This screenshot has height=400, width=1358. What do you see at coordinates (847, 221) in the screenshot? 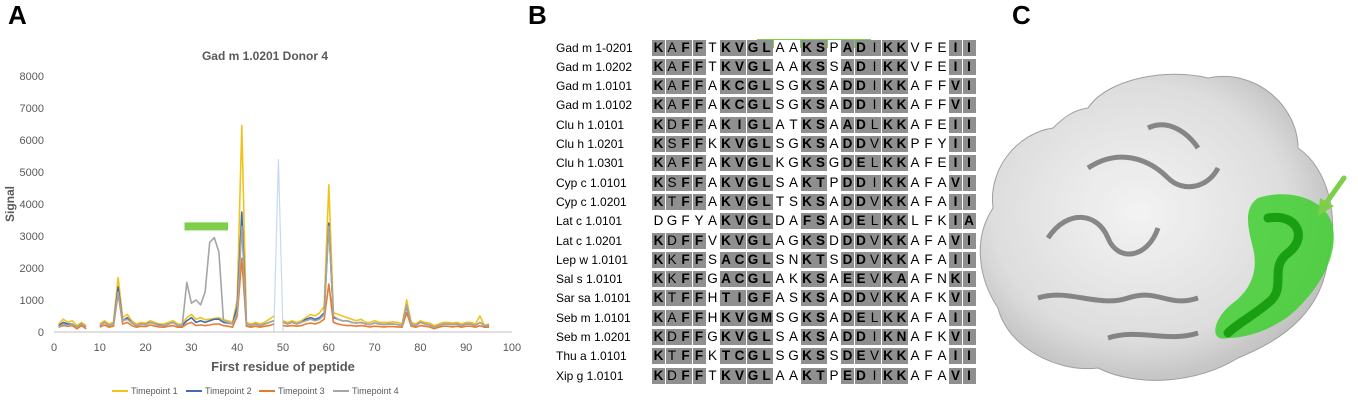
I see `residue: D` at bounding box center [847, 221].